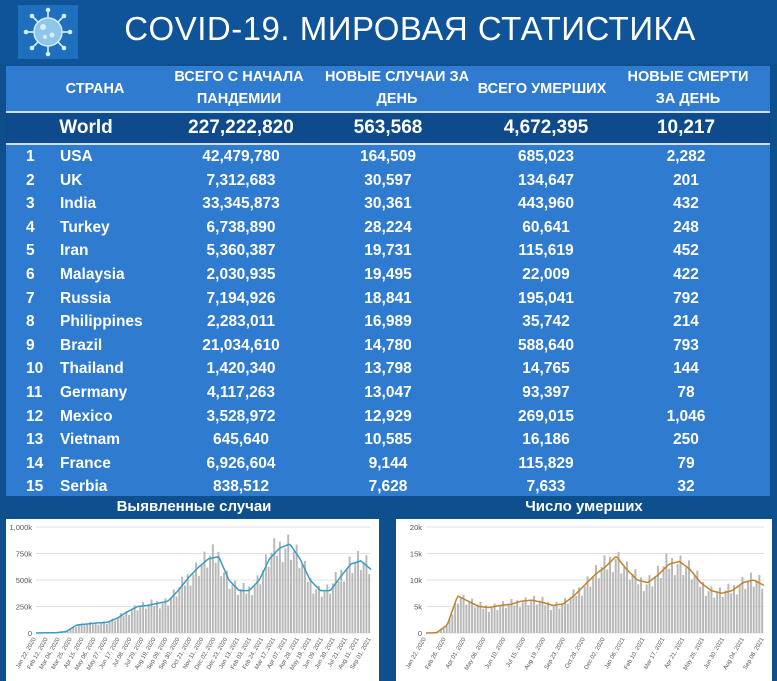 This screenshot has width=777, height=681. I want to click on x-tick-label: Aug 04, 2021, so click(734, 653).